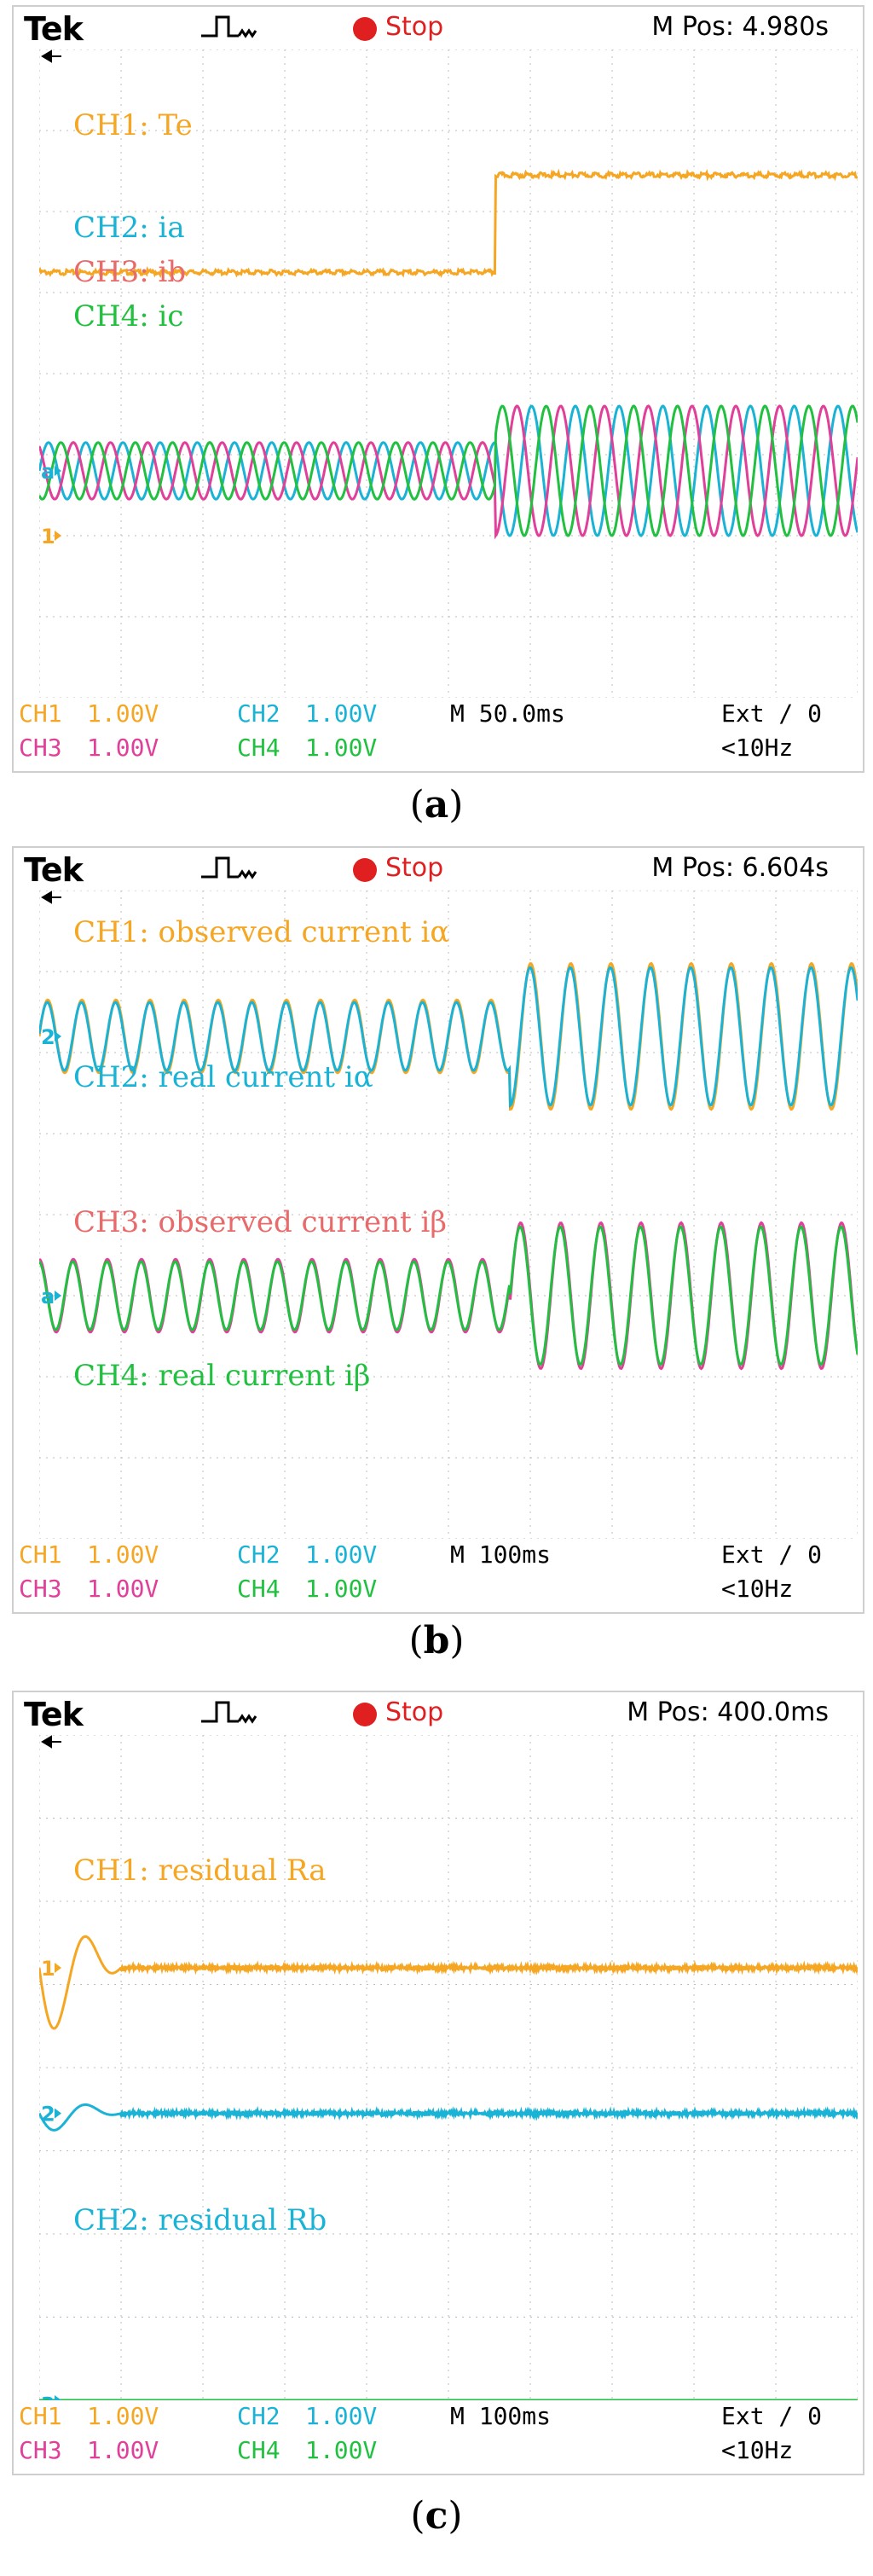 Image resolution: width=873 pixels, height=2576 pixels. What do you see at coordinates (261, 932) in the screenshot?
I see `series-label-ch1: CH1: observed current iα` at bounding box center [261, 932].